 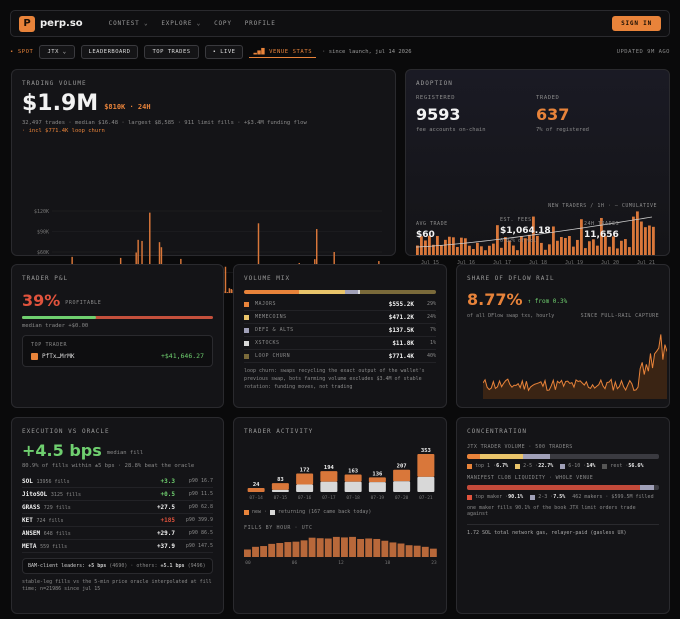 I want to click on others-bps: +5.1 bps, so click(x=172, y=566).